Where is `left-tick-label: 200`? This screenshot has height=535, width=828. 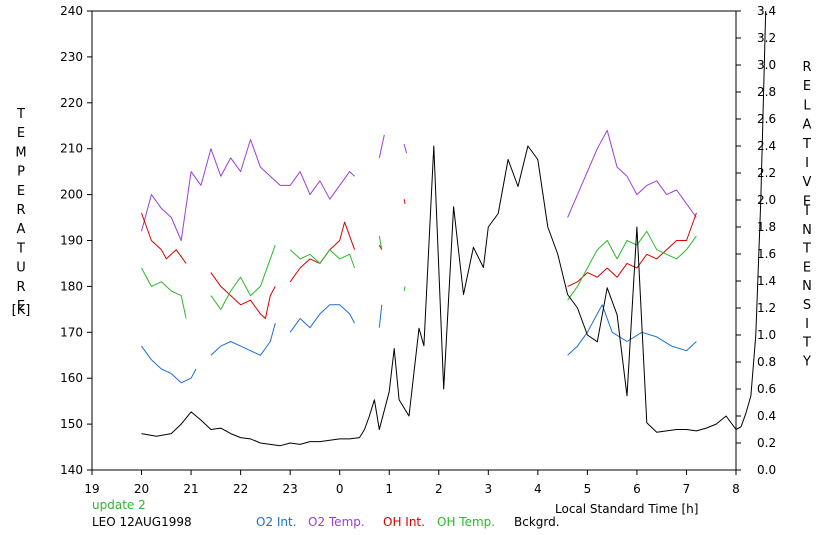
left-tick-label: 200 is located at coordinates (71, 195).